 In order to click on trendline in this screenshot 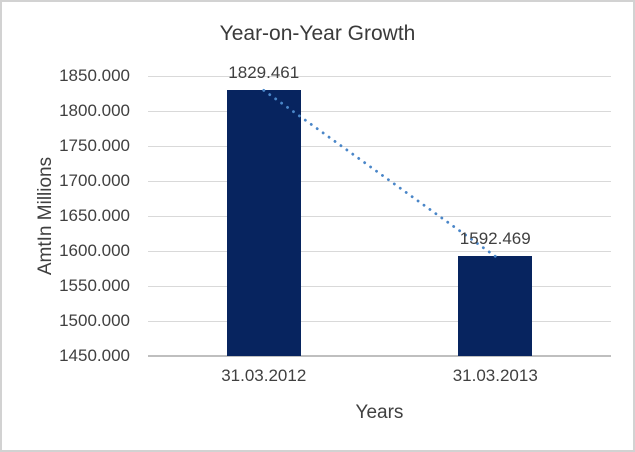, I will do `click(379, 173)`.